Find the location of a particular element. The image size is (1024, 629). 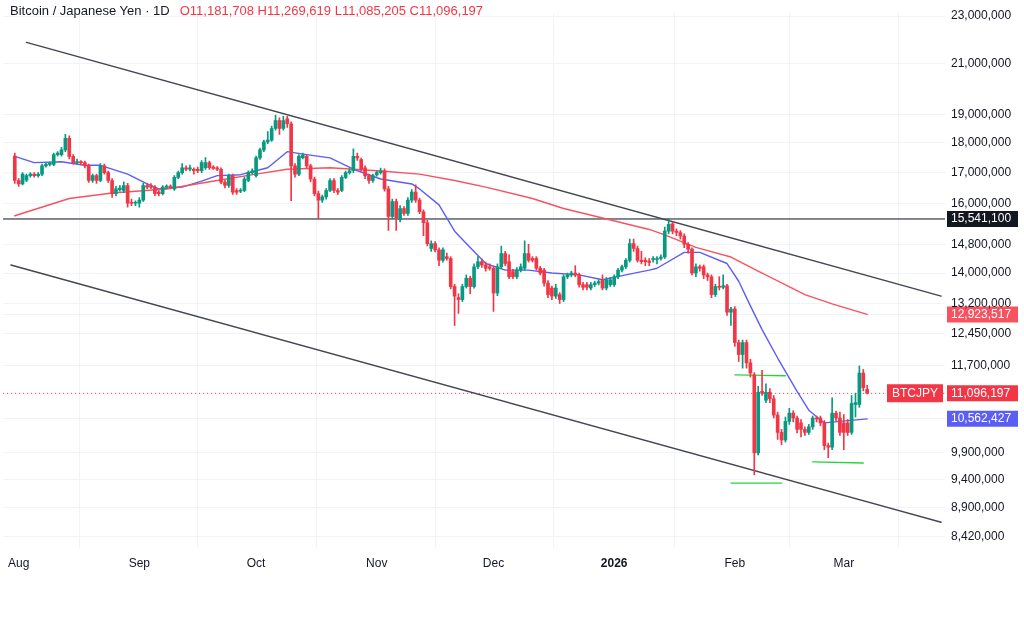

y-tick-label: 8,420,000 is located at coordinates (978, 535).